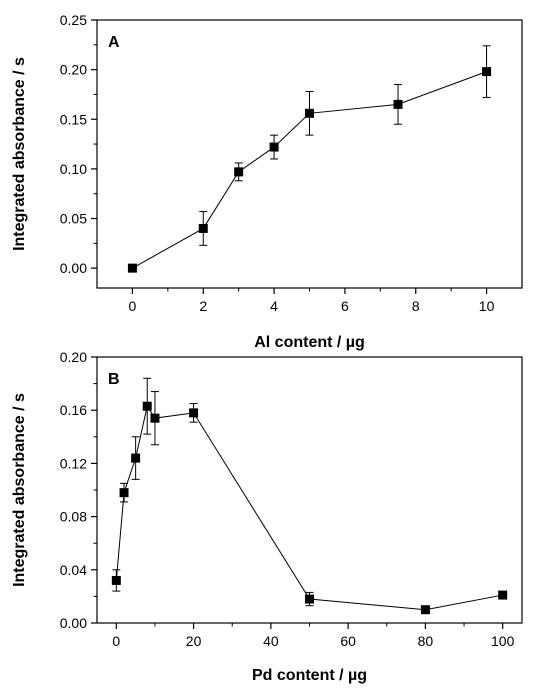 Image resolution: width=533 pixels, height=689 pixels. What do you see at coordinates (426, 641) in the screenshot?
I see `x-tick-label: 80` at bounding box center [426, 641].